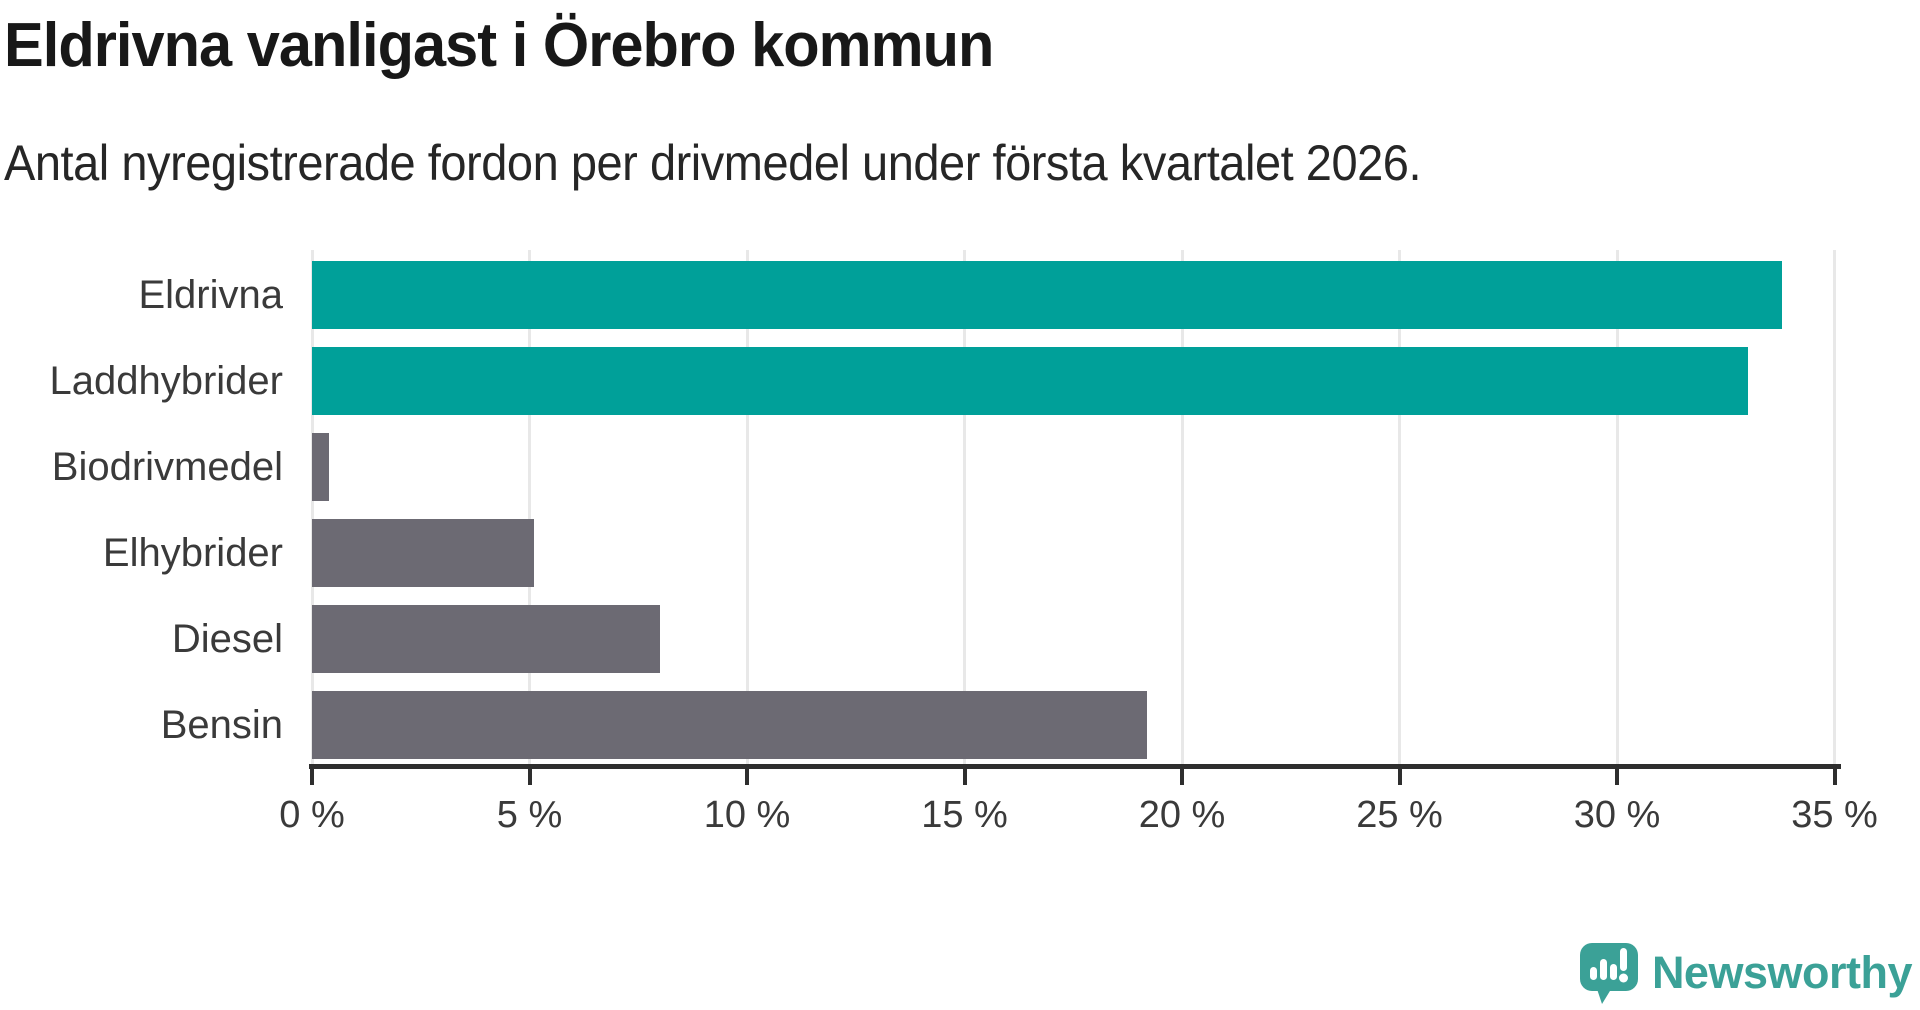  What do you see at coordinates (1617, 815) in the screenshot?
I see `x-axis-tick-label-30: 30 %` at bounding box center [1617, 815].